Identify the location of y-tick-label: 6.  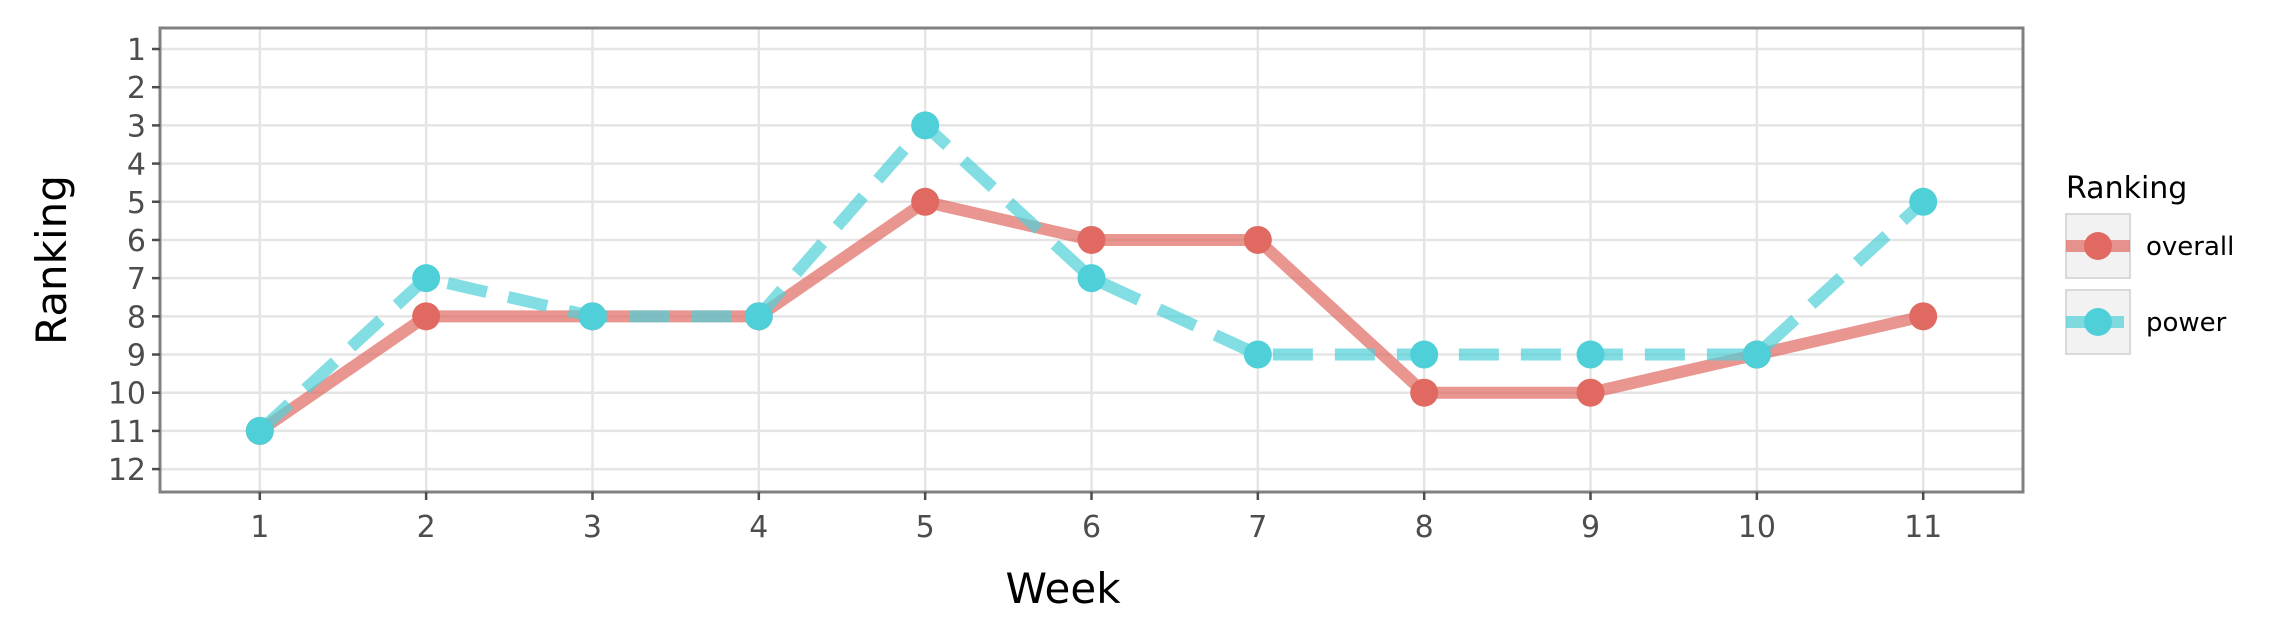
(136, 241).